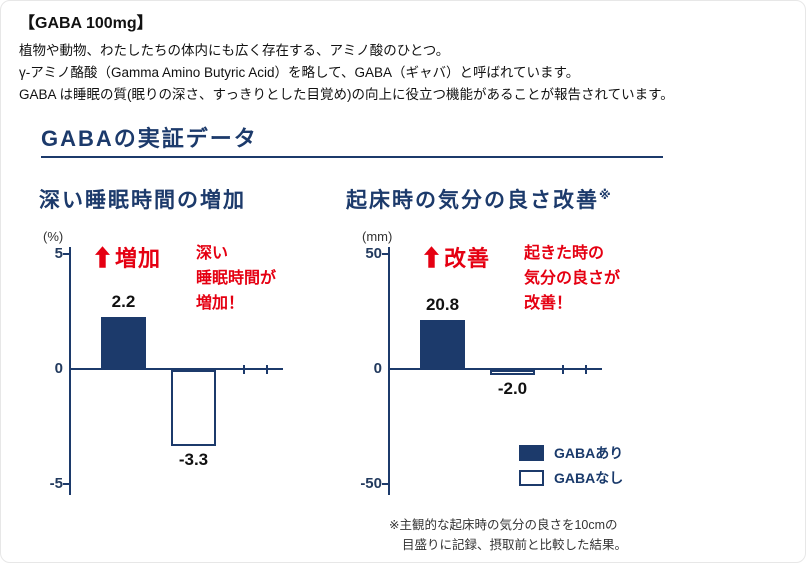 The image size is (806, 563). I want to click on y-axis-unit-label: (%), so click(53, 236).